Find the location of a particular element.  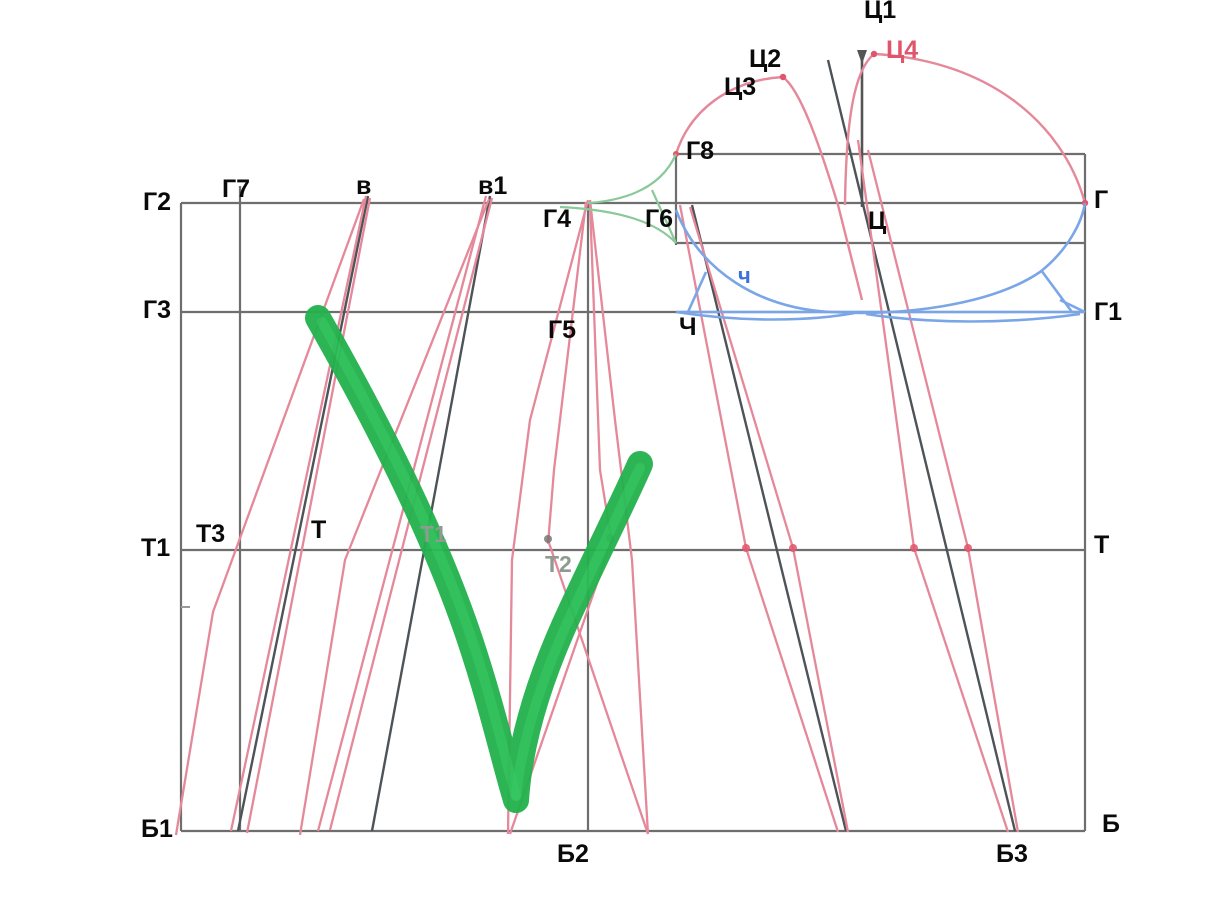

label-T-right: Т is located at coordinates (1102, 545).